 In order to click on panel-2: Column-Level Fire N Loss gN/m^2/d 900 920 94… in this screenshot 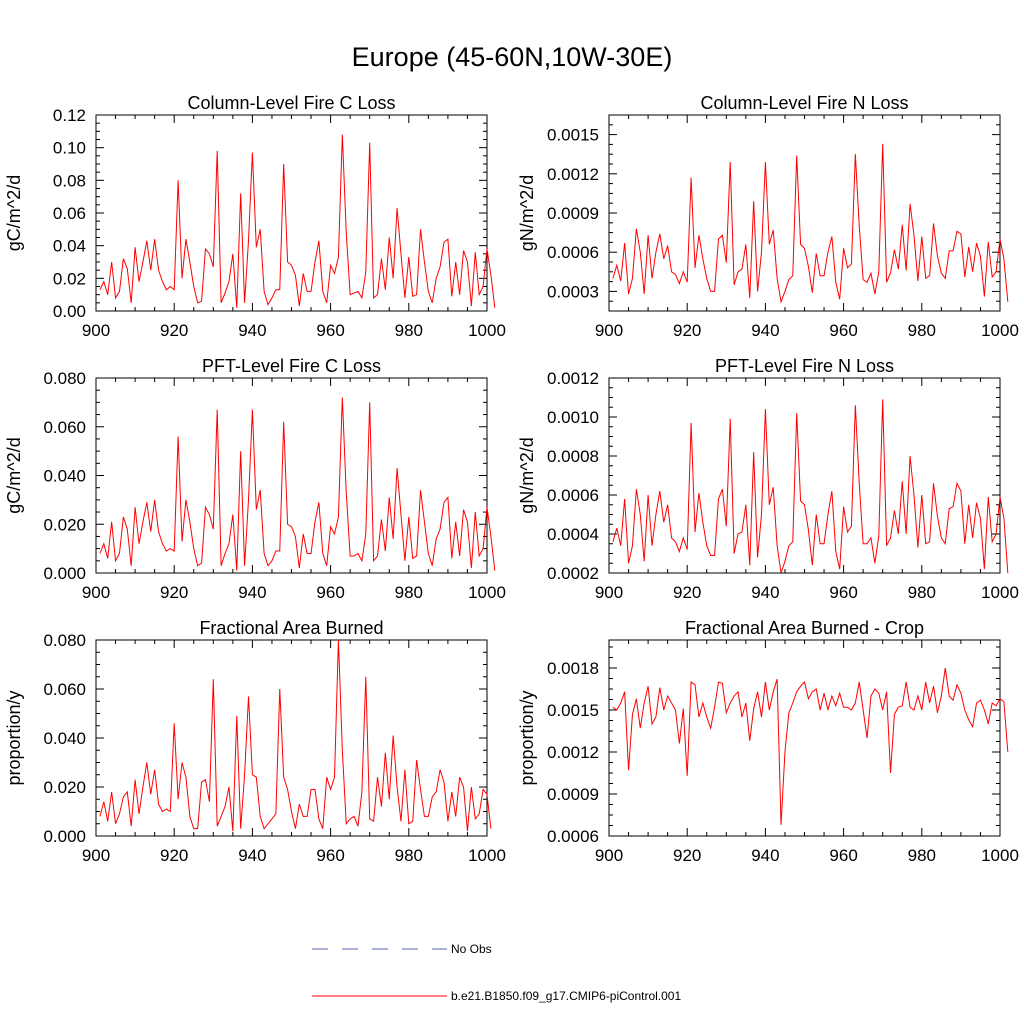, I will do `click(768, 216)`.